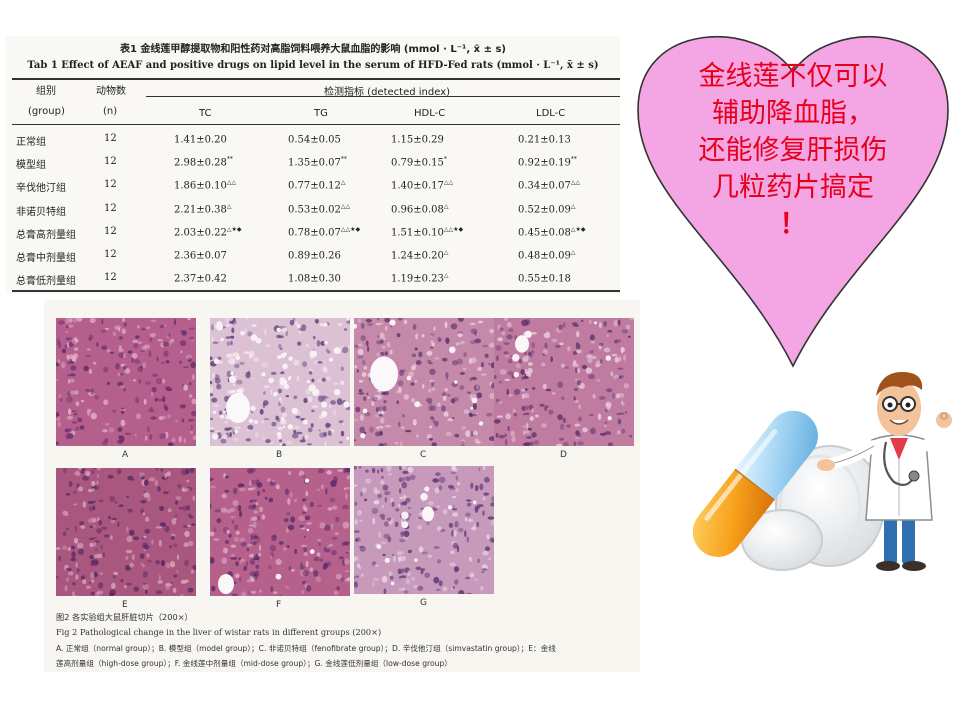 The image size is (960, 720). What do you see at coordinates (46, 91) in the screenshot?
I see `header-group-cn: 组别` at bounding box center [46, 91].